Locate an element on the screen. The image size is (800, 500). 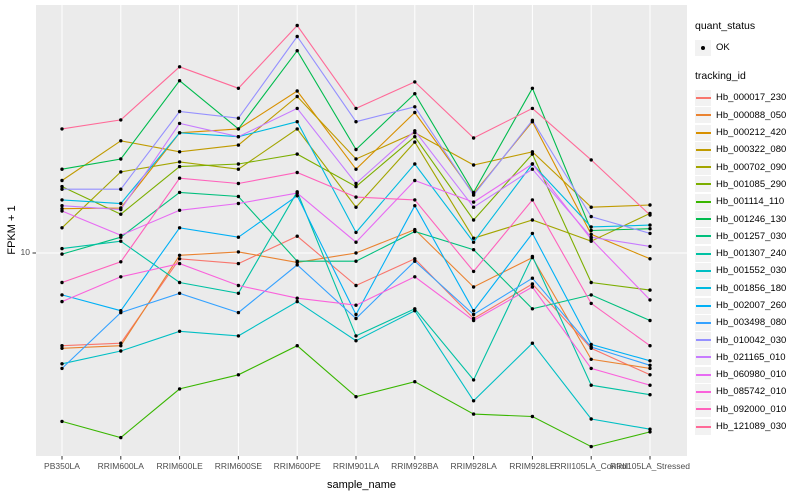
legend-item-label: Hb_000702_090 is located at coordinates (751, 167).